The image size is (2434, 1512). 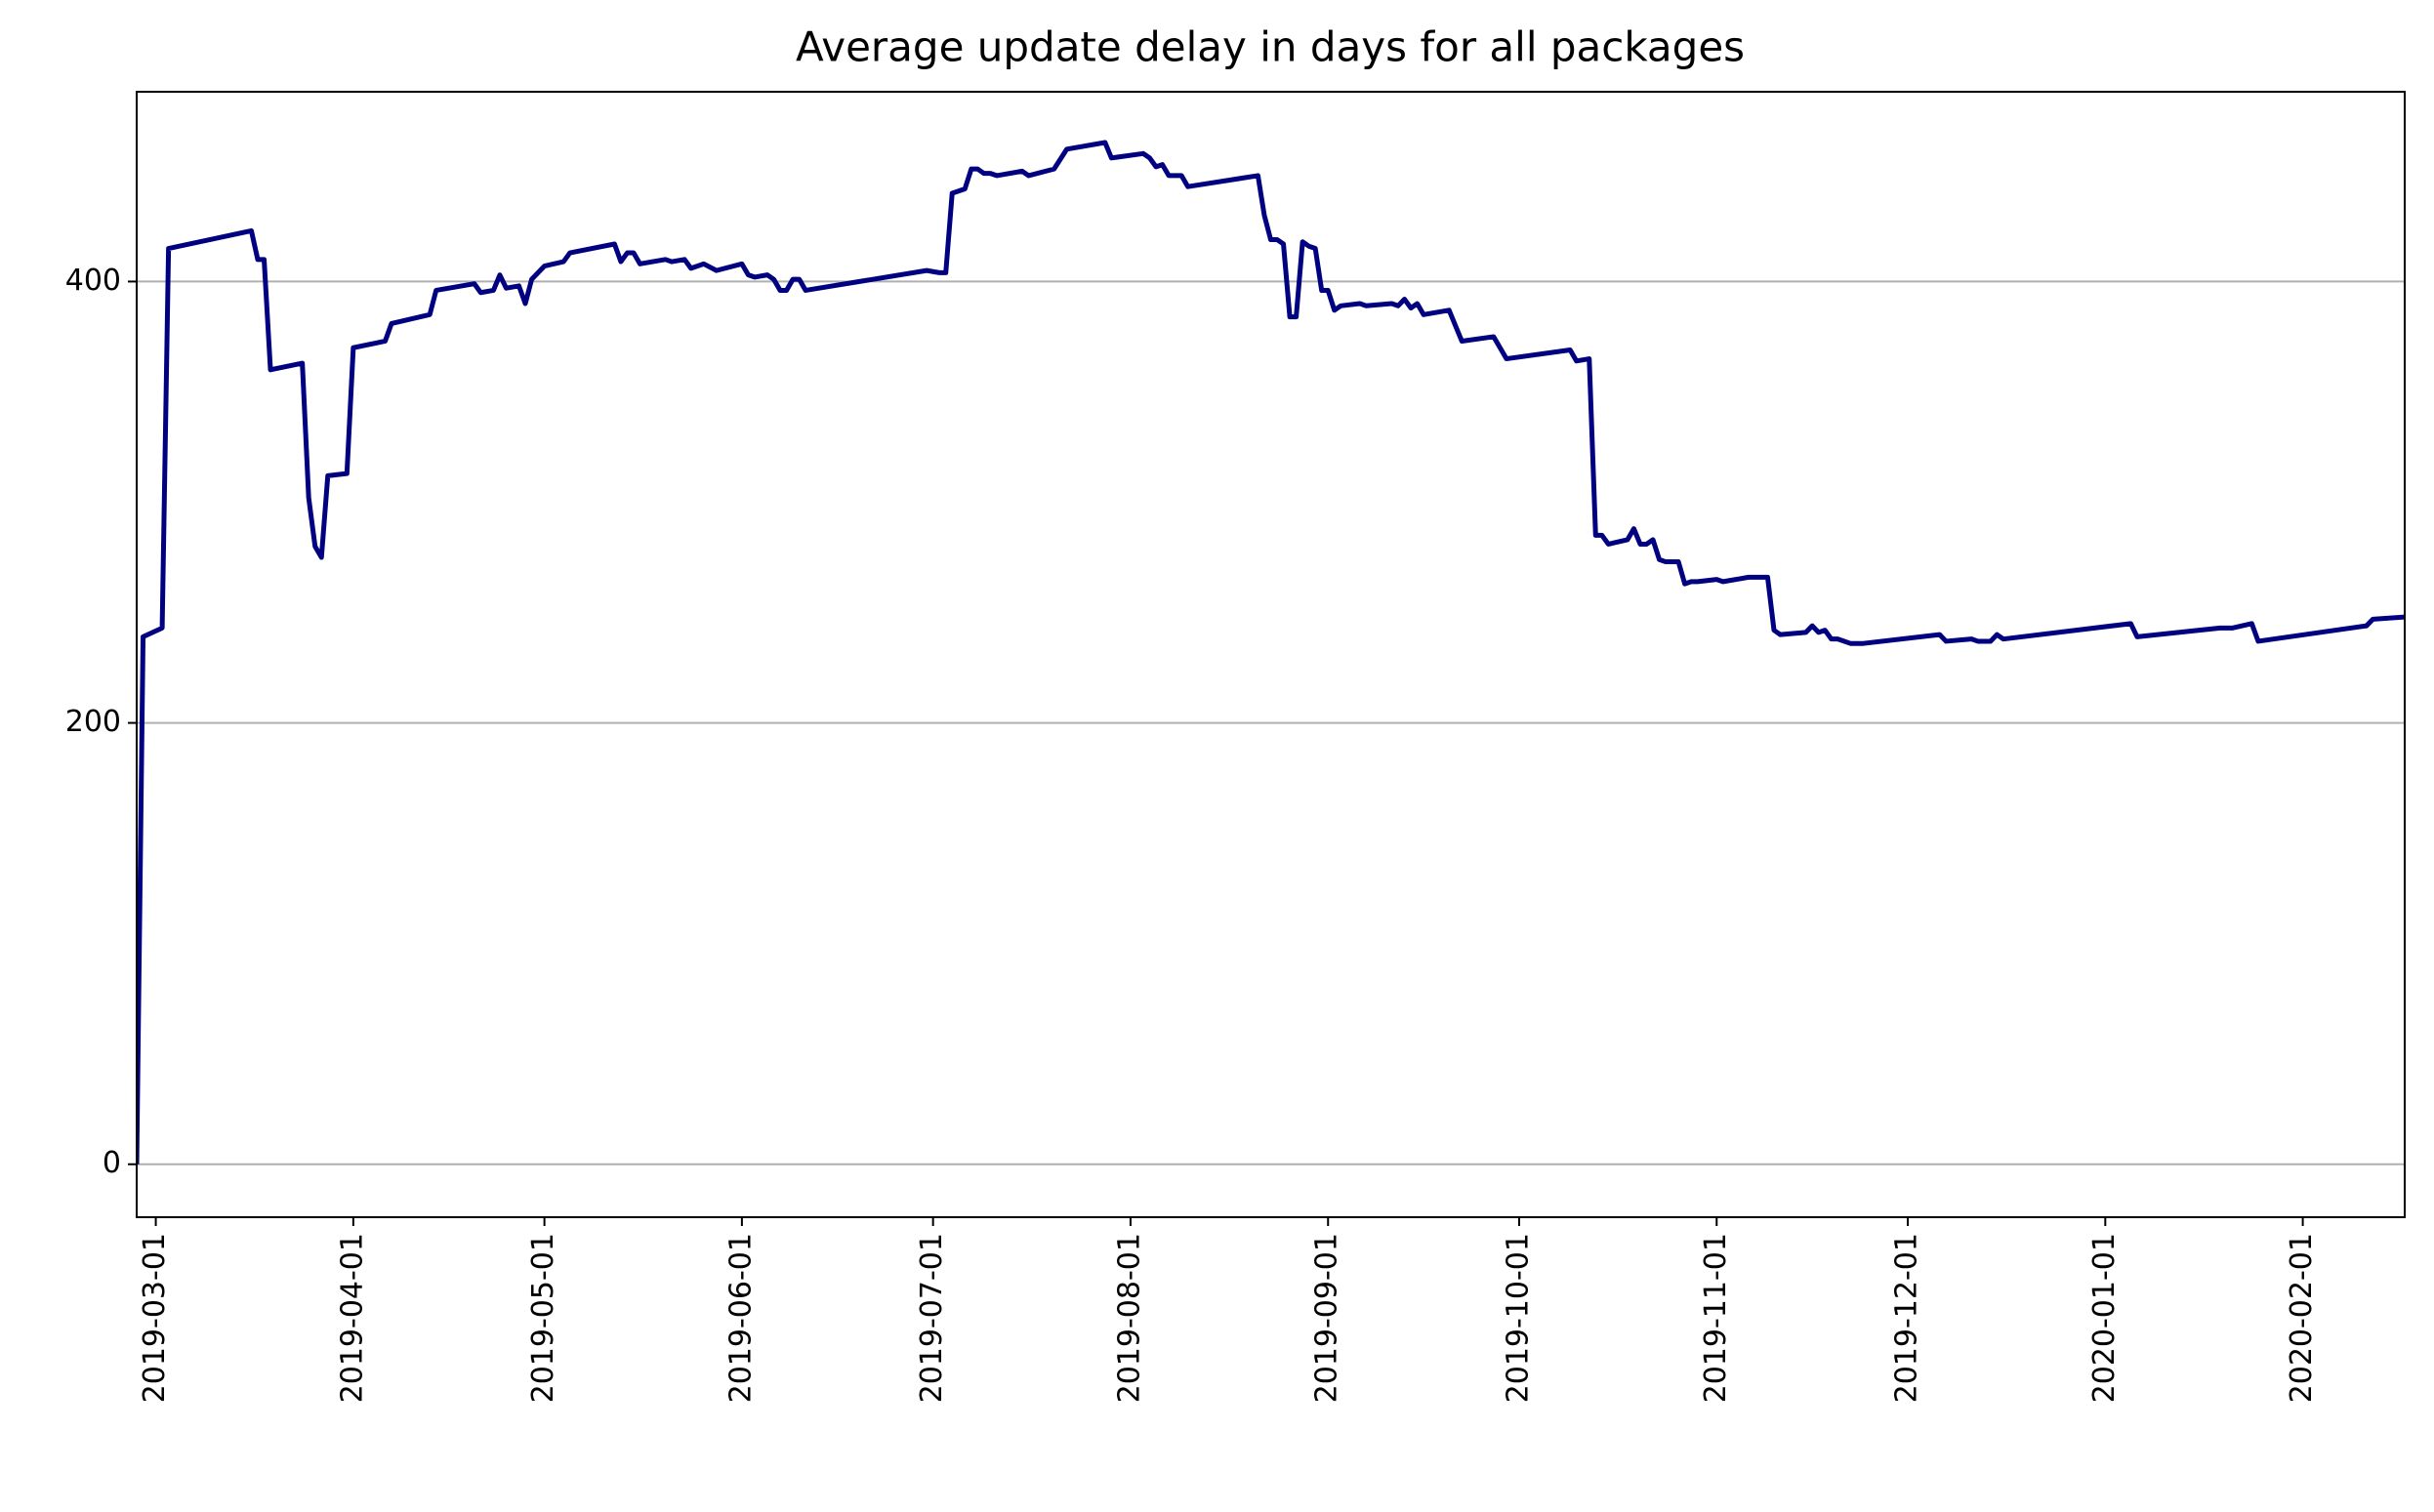 What do you see at coordinates (1518, 1318) in the screenshot?
I see `x-tick-label: 2019-10-01` at bounding box center [1518, 1318].